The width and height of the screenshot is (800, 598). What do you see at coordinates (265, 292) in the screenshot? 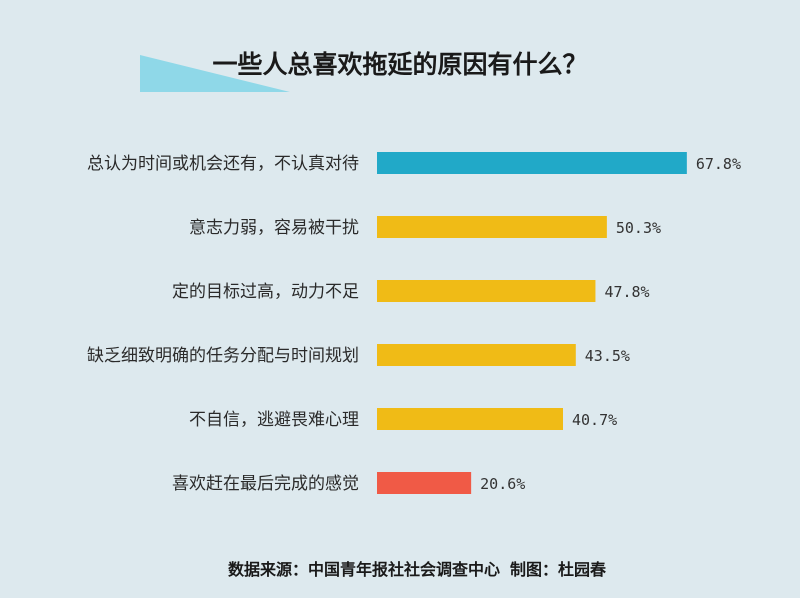
I see `category-label: 定的目标过高，动力不足` at bounding box center [265, 292].